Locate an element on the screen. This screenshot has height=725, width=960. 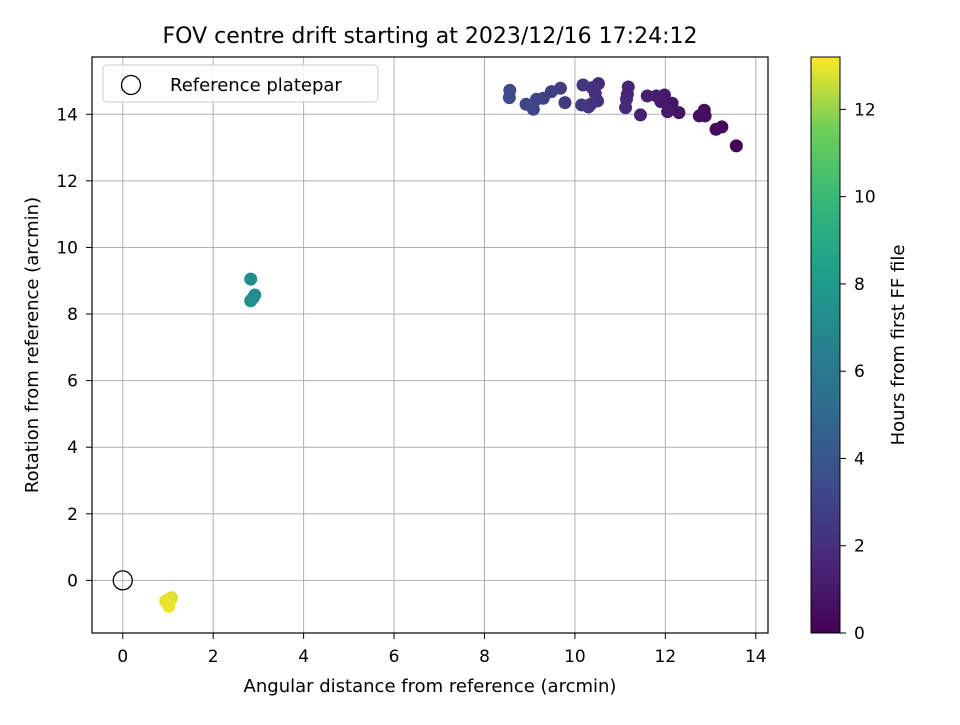
legend-label: Reference platepar is located at coordinates (256, 85).